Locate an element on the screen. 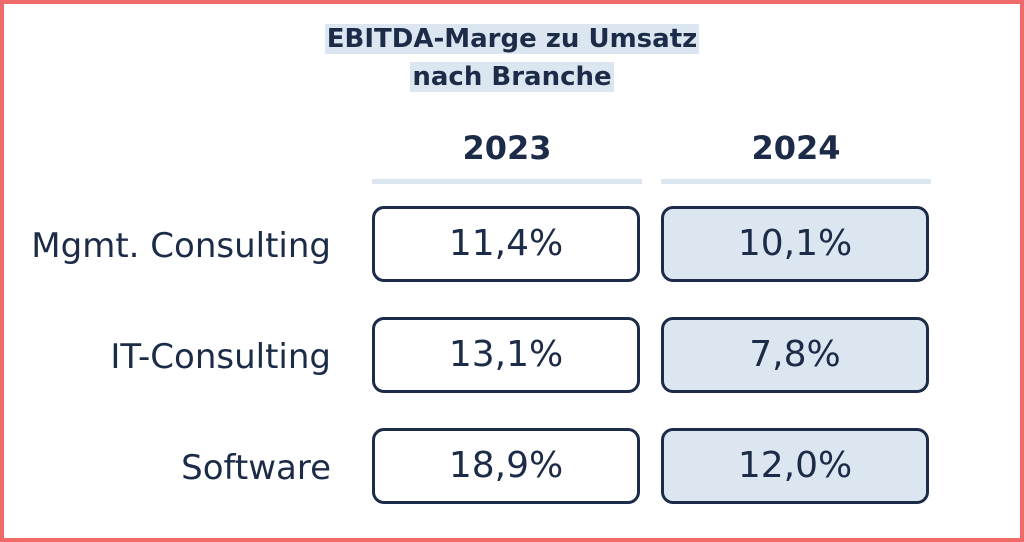 The height and width of the screenshot is (542, 1024). column-header-2023: 2023 is located at coordinates (507, 148).